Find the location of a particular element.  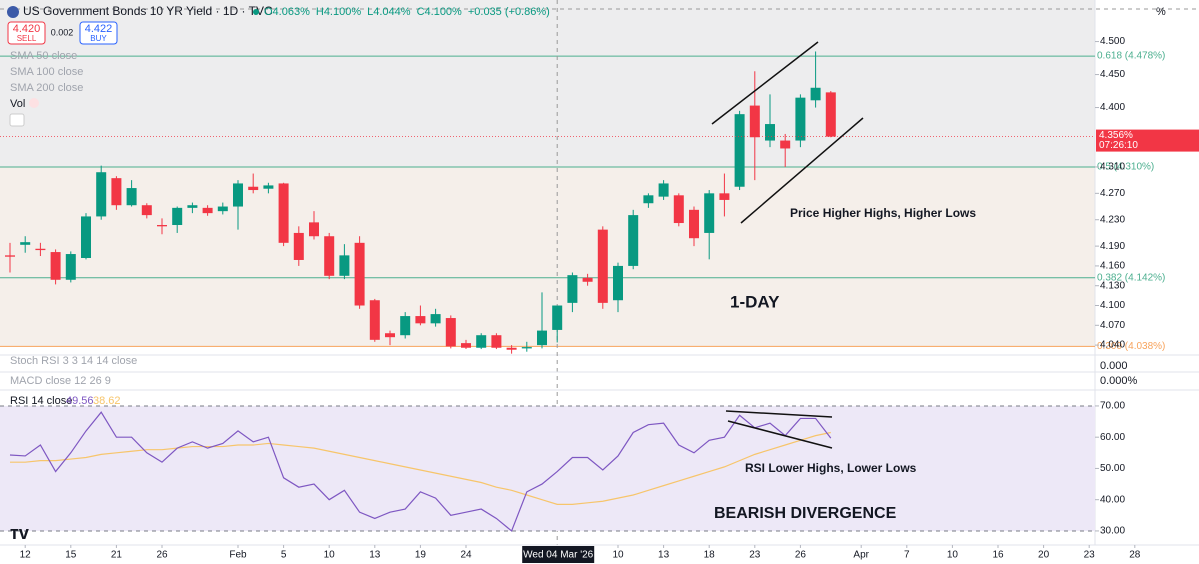

annotation: RSI Lower Highs, Lower Lows is located at coordinates (831, 468).